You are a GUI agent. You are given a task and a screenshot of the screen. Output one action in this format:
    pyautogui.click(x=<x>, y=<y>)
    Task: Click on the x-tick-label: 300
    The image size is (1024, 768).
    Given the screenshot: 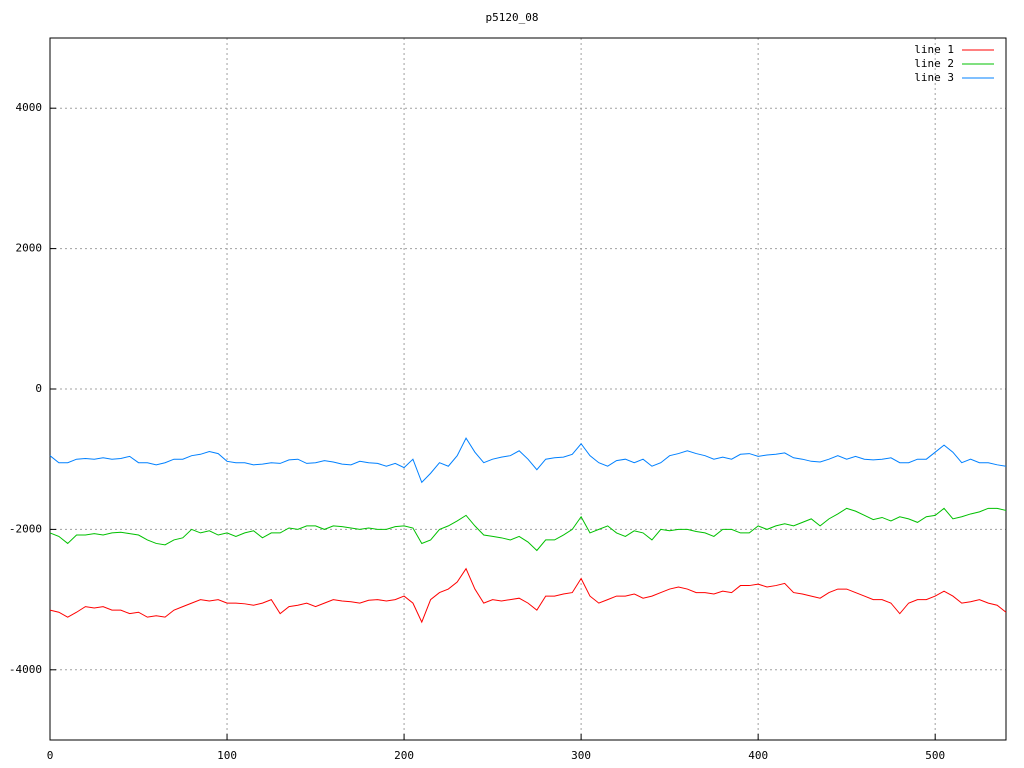 What is the action you would take?
    pyautogui.click(x=581, y=755)
    